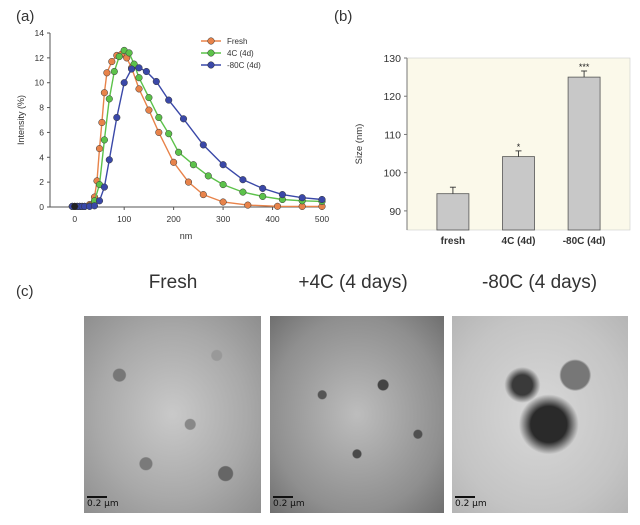  I want to click on category-label: -80C (4d), so click(584, 241).